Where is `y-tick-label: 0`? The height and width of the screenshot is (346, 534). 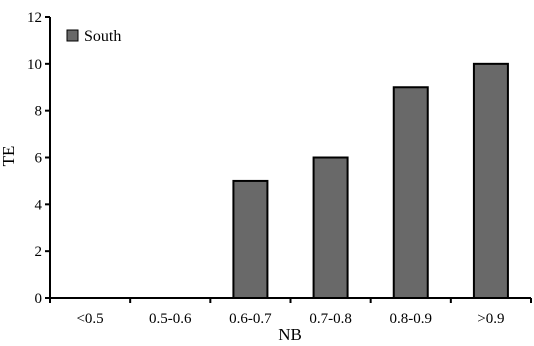 y-tick-label: 0 is located at coordinates (39, 299).